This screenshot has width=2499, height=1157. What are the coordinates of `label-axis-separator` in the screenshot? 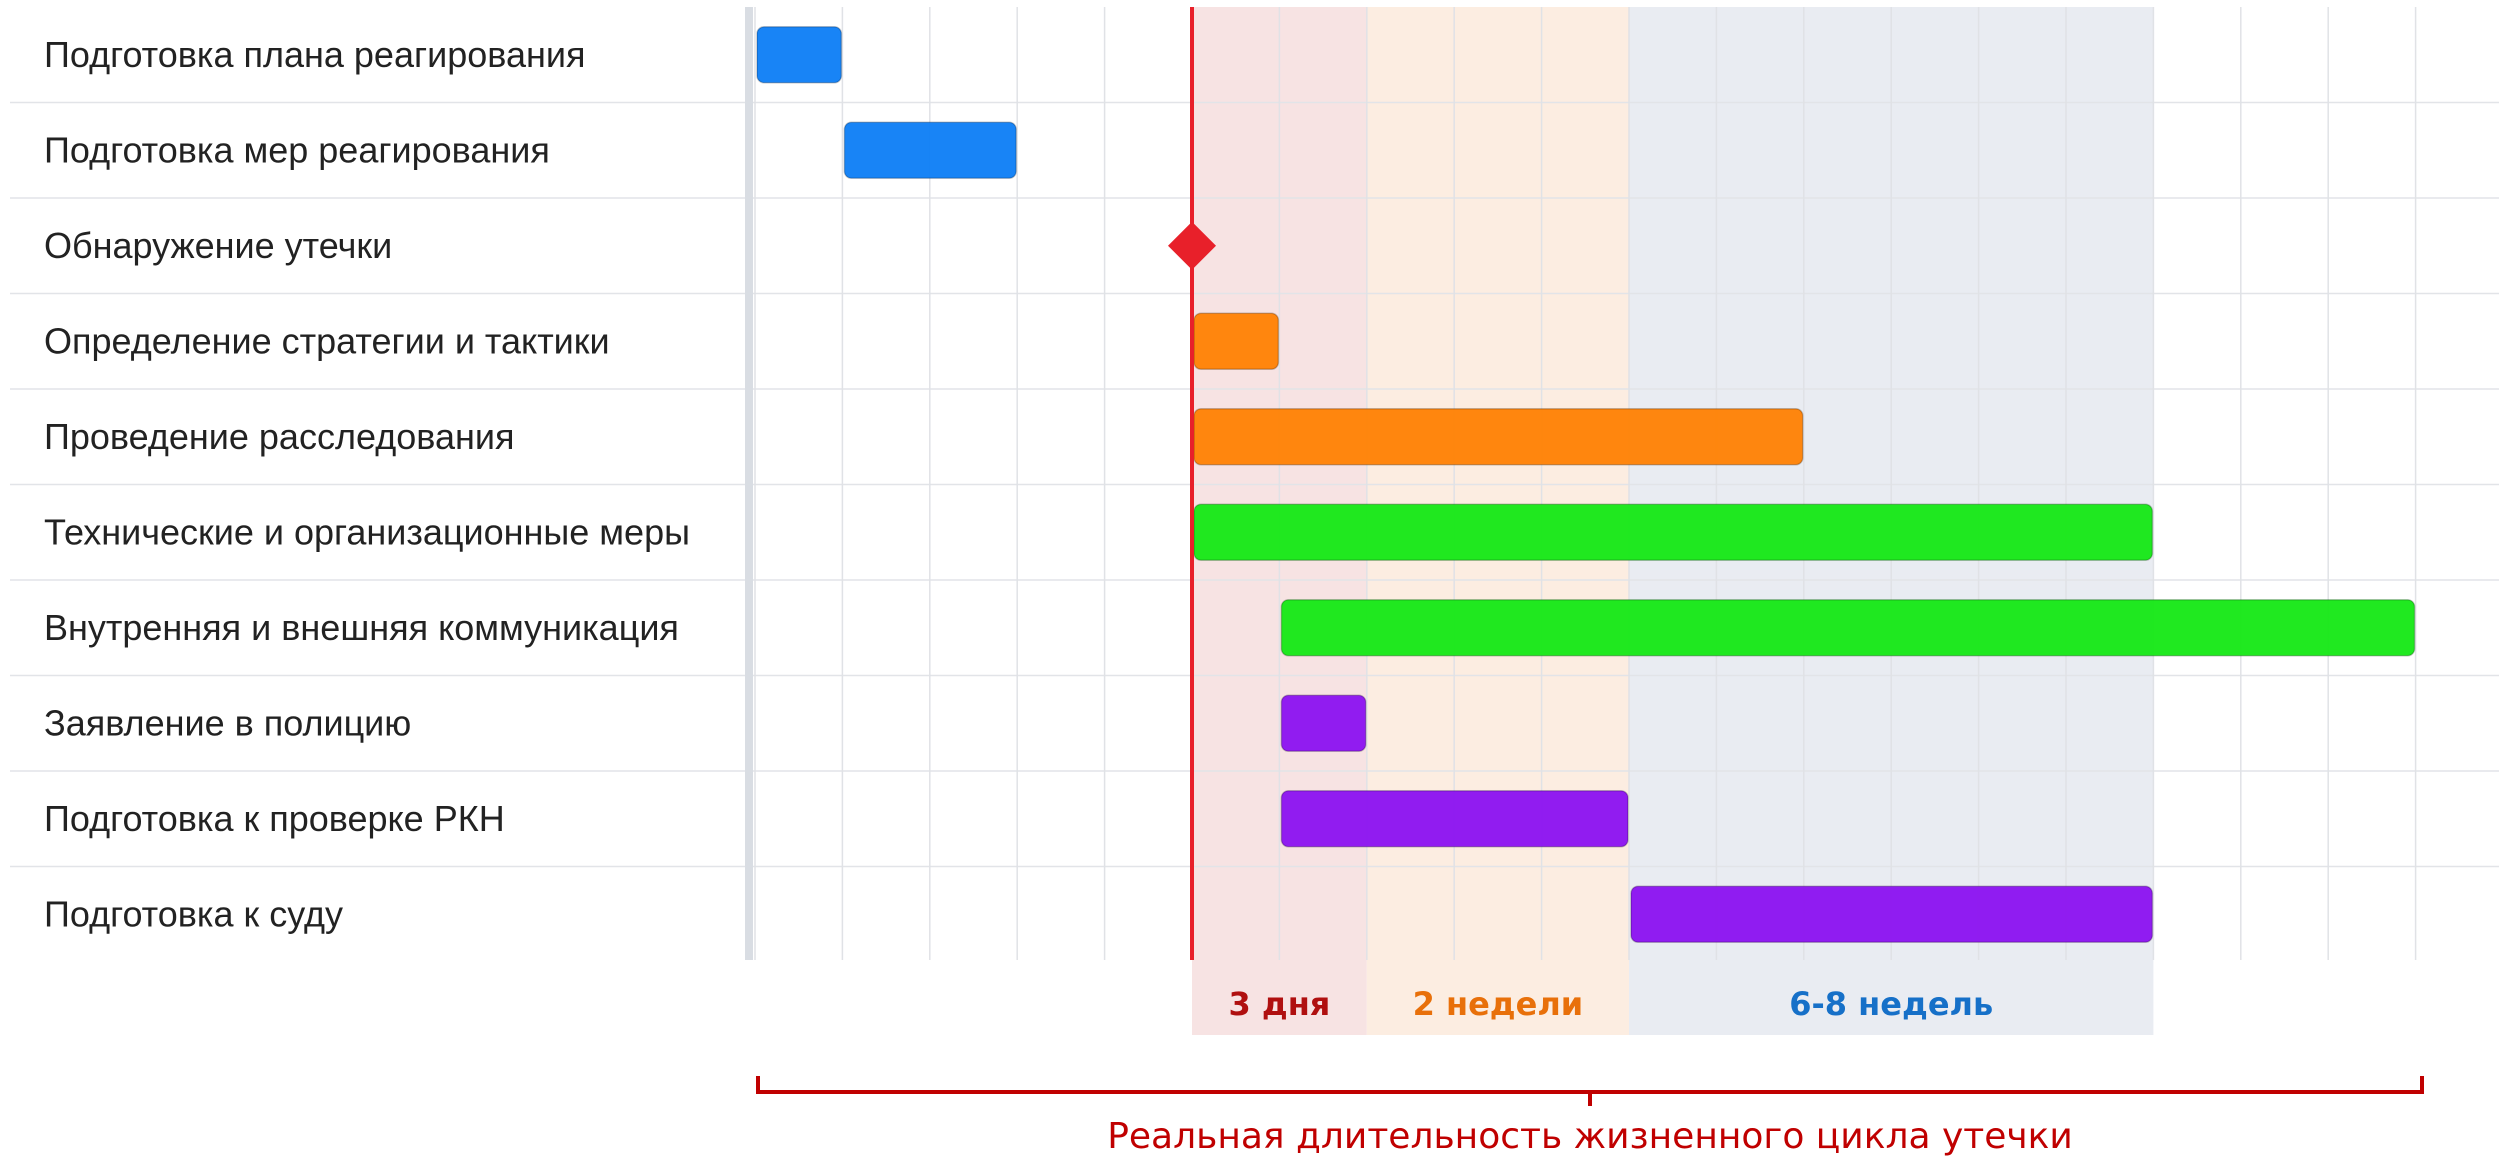 It's located at (749, 483).